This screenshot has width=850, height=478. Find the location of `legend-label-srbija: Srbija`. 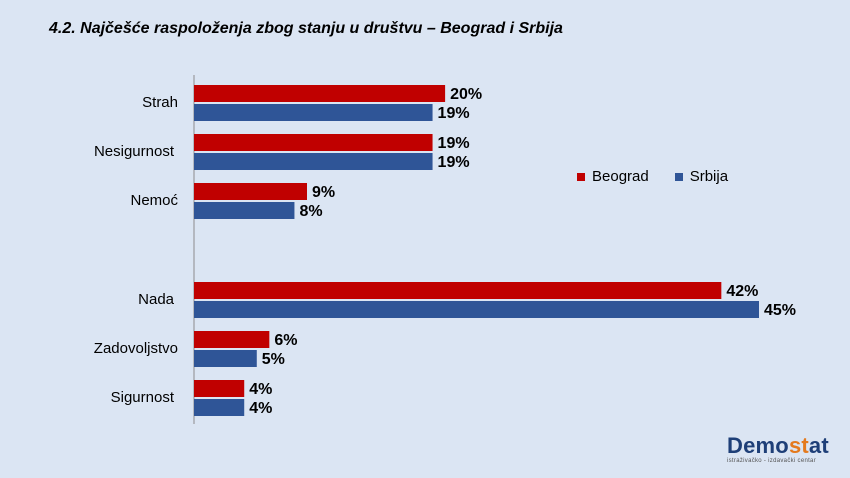

legend-label-srbija: Srbija is located at coordinates (709, 176).